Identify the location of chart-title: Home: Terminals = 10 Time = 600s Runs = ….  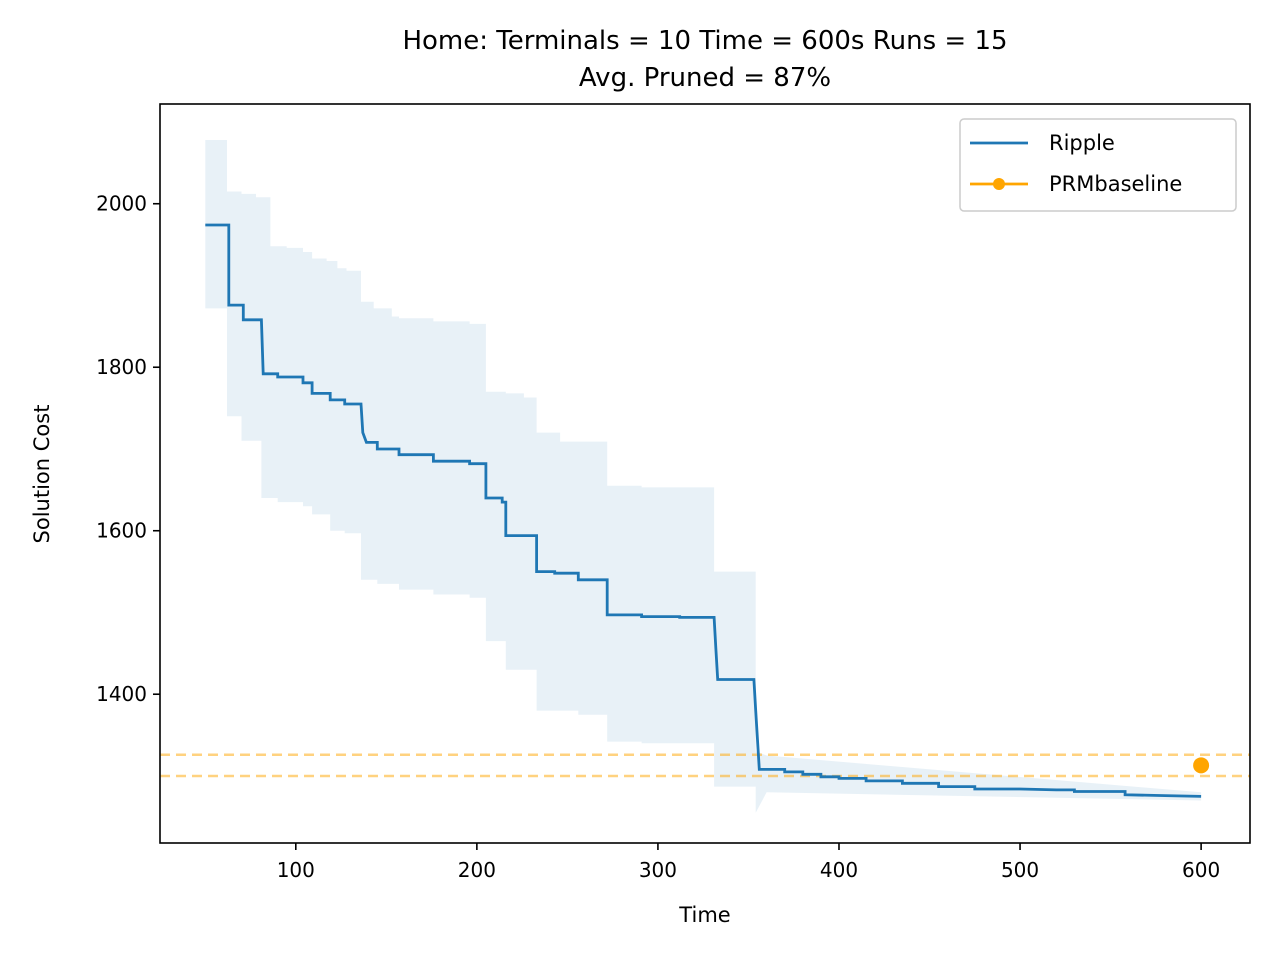
(704, 41).